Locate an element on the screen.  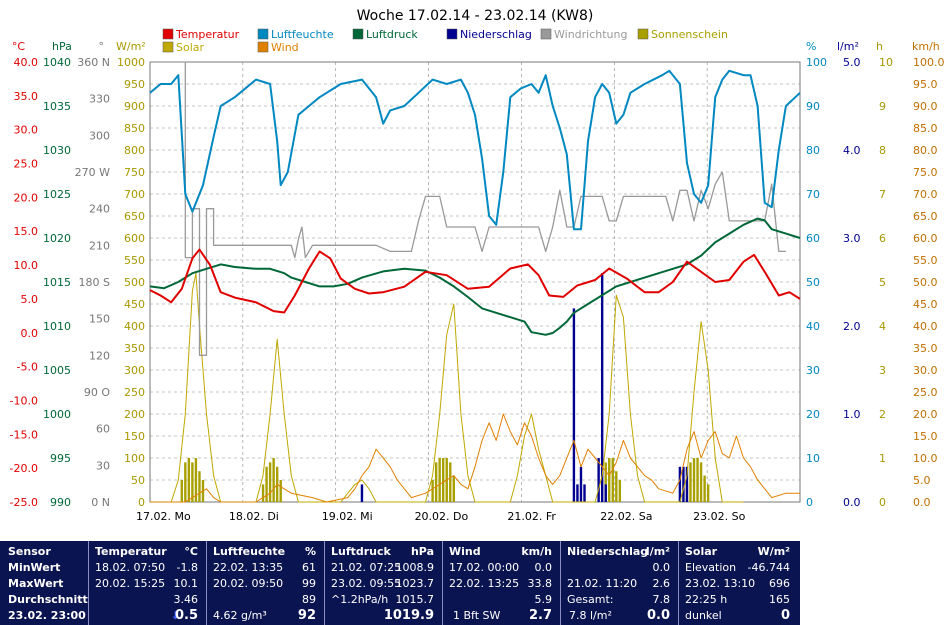
wind-tick-label: 75.0 is located at coordinates (925, 172).